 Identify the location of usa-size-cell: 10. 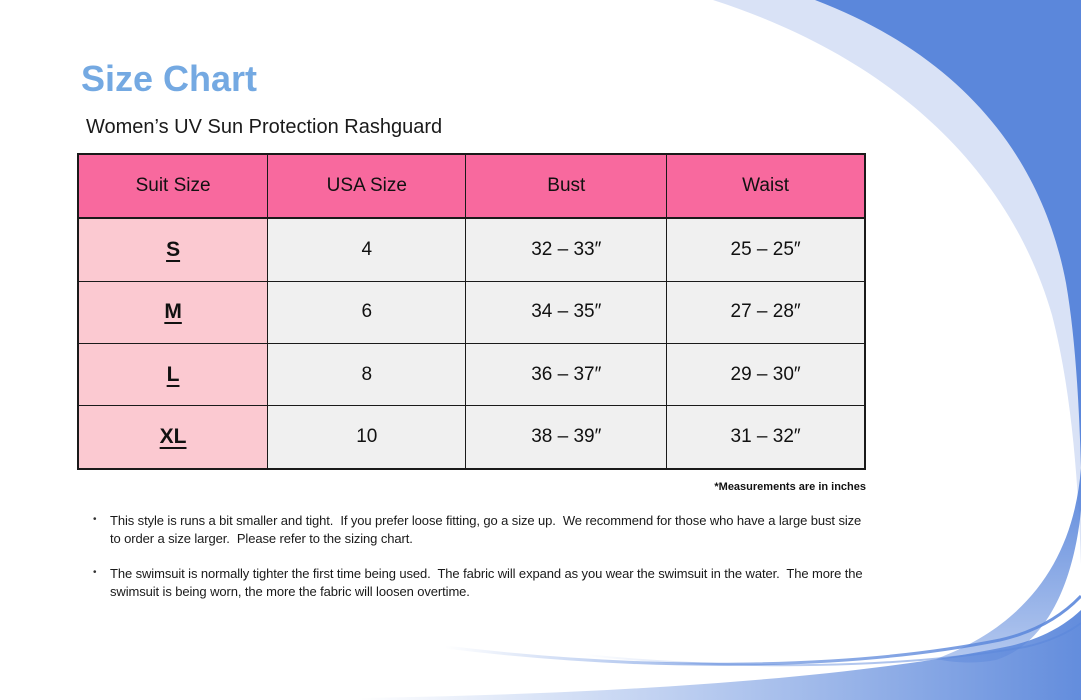
(367, 437).